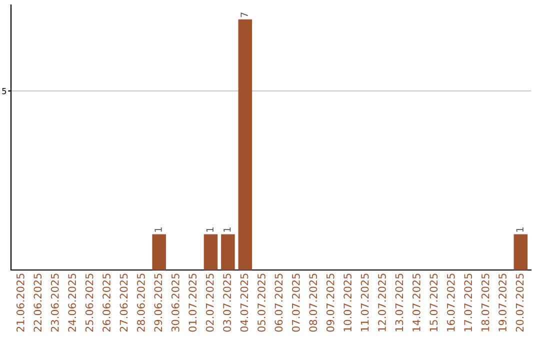 Image resolution: width=540 pixels, height=340 pixels. Describe the element at coordinates (106, 303) in the screenshot. I see `x-tick-label: 26.06.2025` at that location.